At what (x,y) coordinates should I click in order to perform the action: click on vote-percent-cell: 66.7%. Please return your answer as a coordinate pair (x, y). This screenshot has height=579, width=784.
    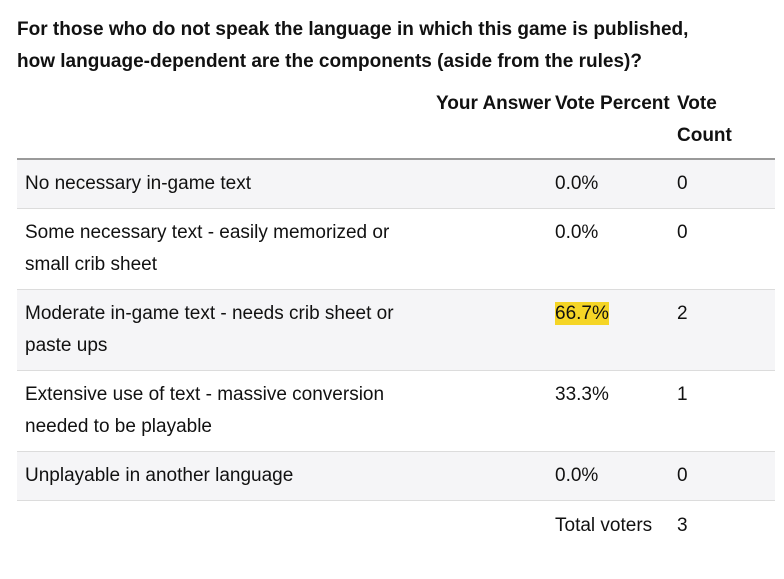
    Looking at the image, I should click on (616, 330).